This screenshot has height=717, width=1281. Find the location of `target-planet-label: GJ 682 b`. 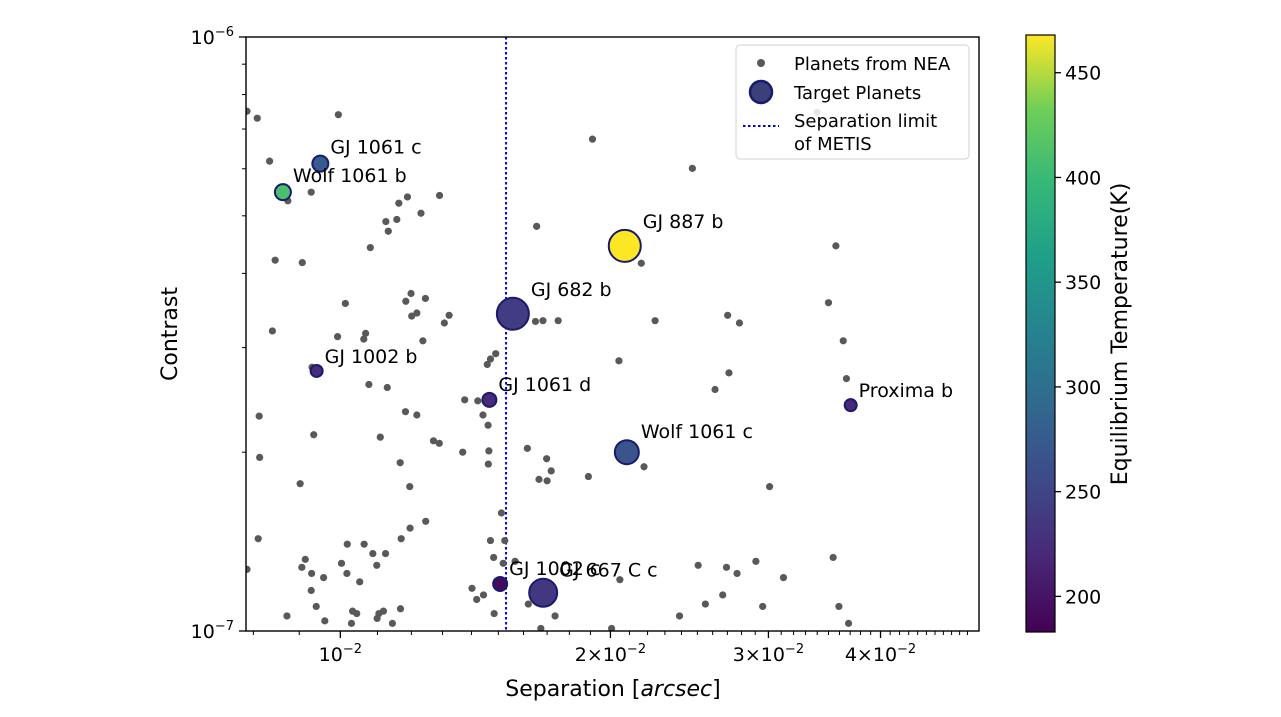

target-planet-label: GJ 682 b is located at coordinates (571, 290).